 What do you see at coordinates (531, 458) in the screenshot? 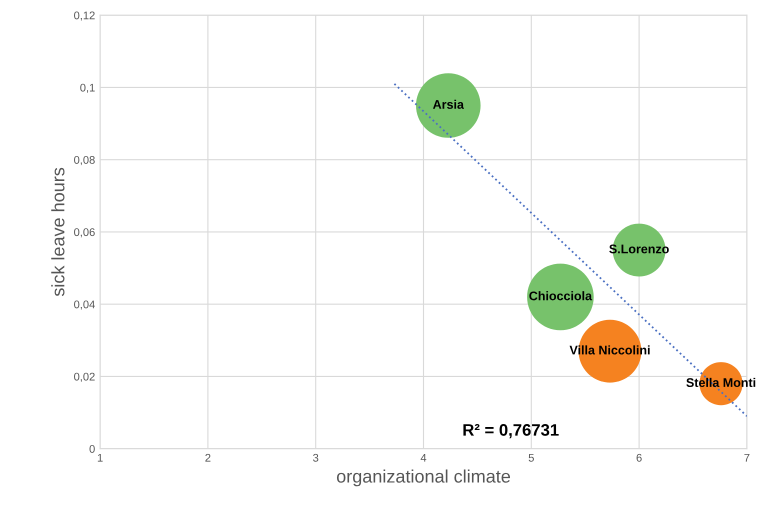
I see `x-tick-label: 5` at bounding box center [531, 458].